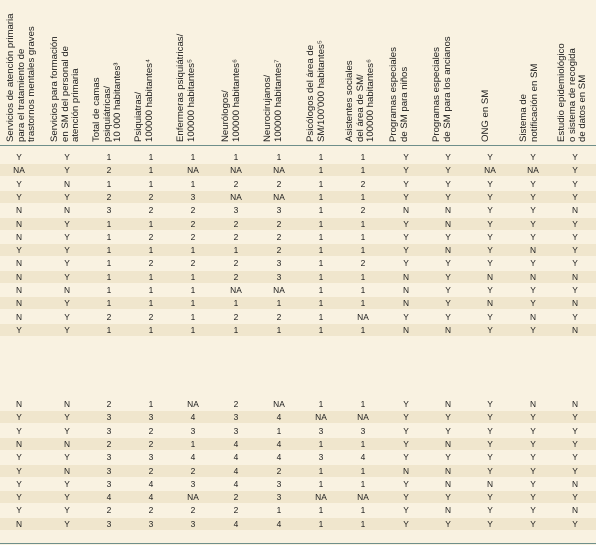 The image size is (596, 545). I want to click on column-header-line: ONG en SM, so click(485, 115).